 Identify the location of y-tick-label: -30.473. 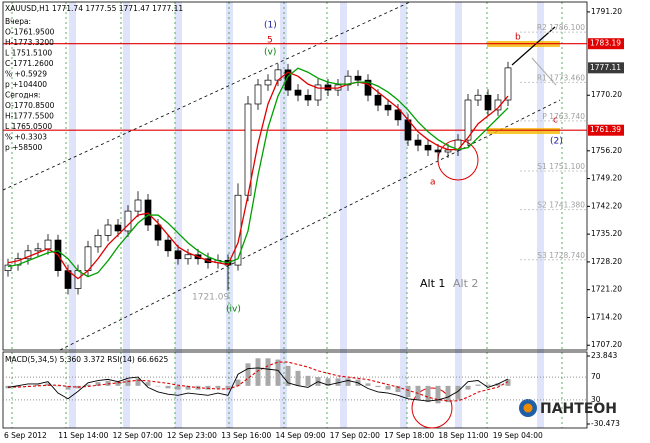
(605, 423).